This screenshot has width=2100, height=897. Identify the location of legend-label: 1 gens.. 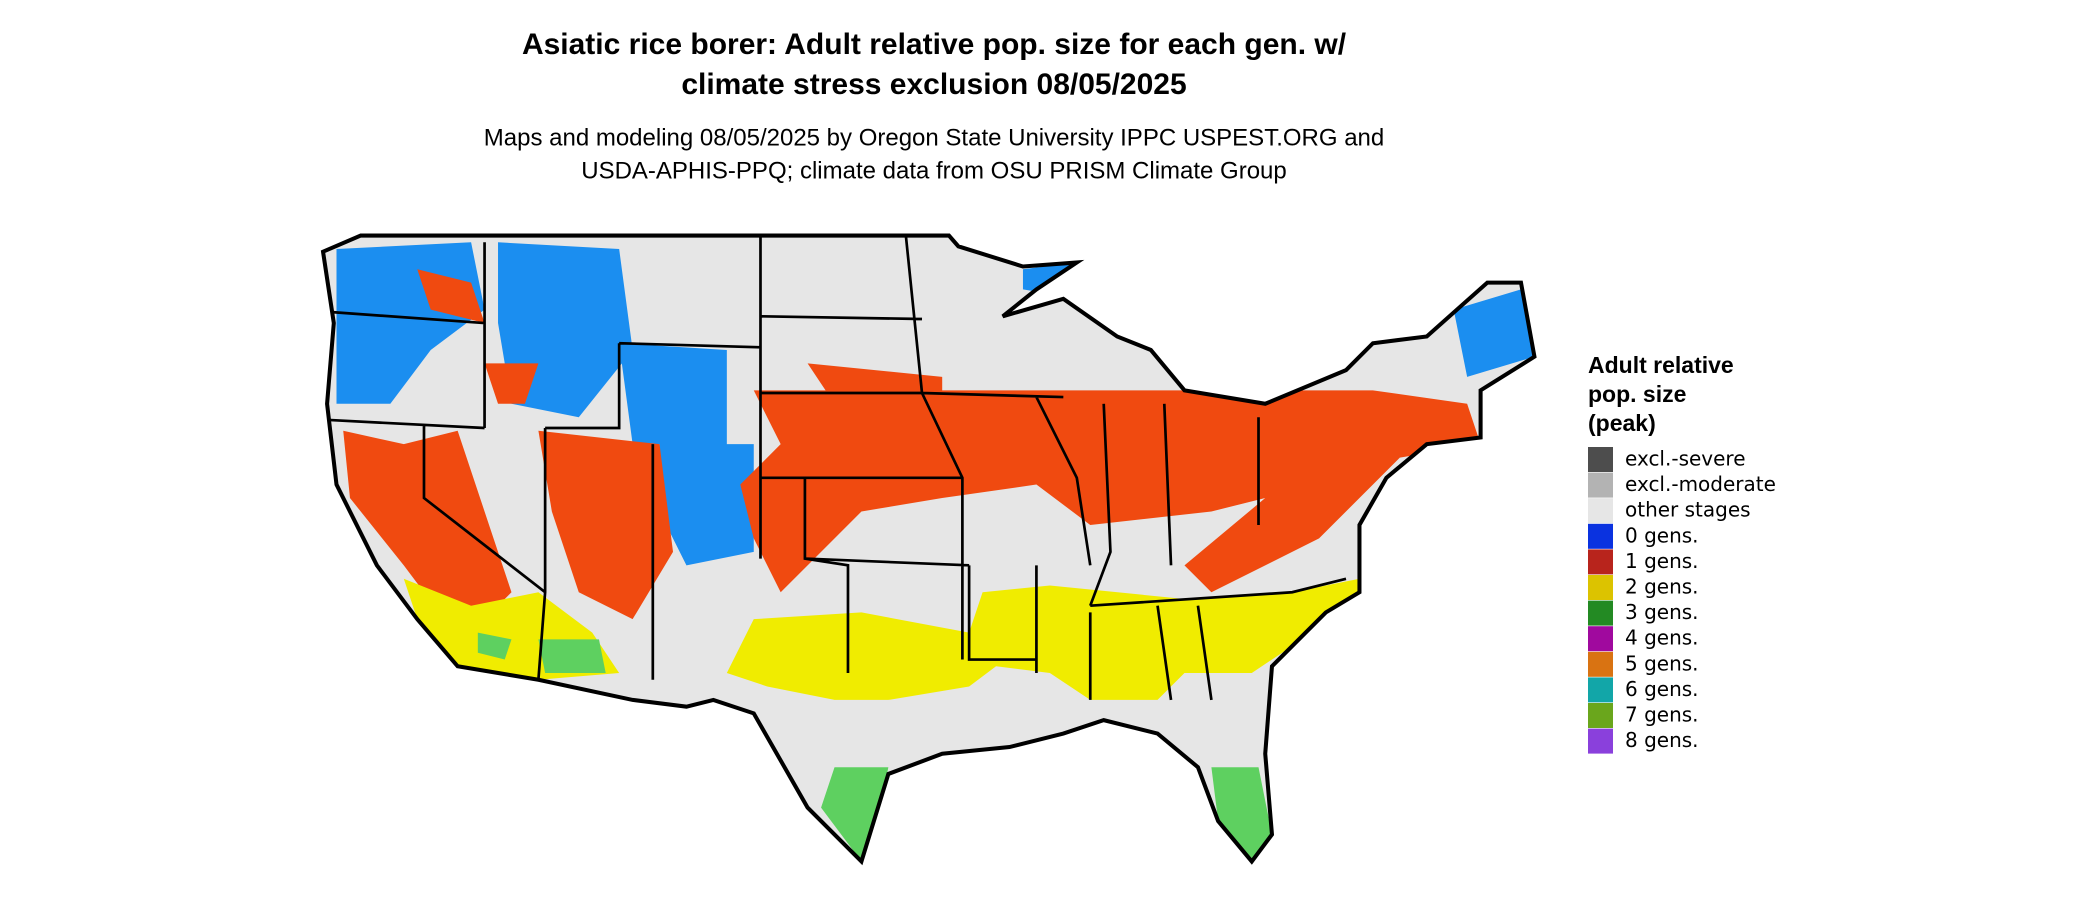
(1662, 561).